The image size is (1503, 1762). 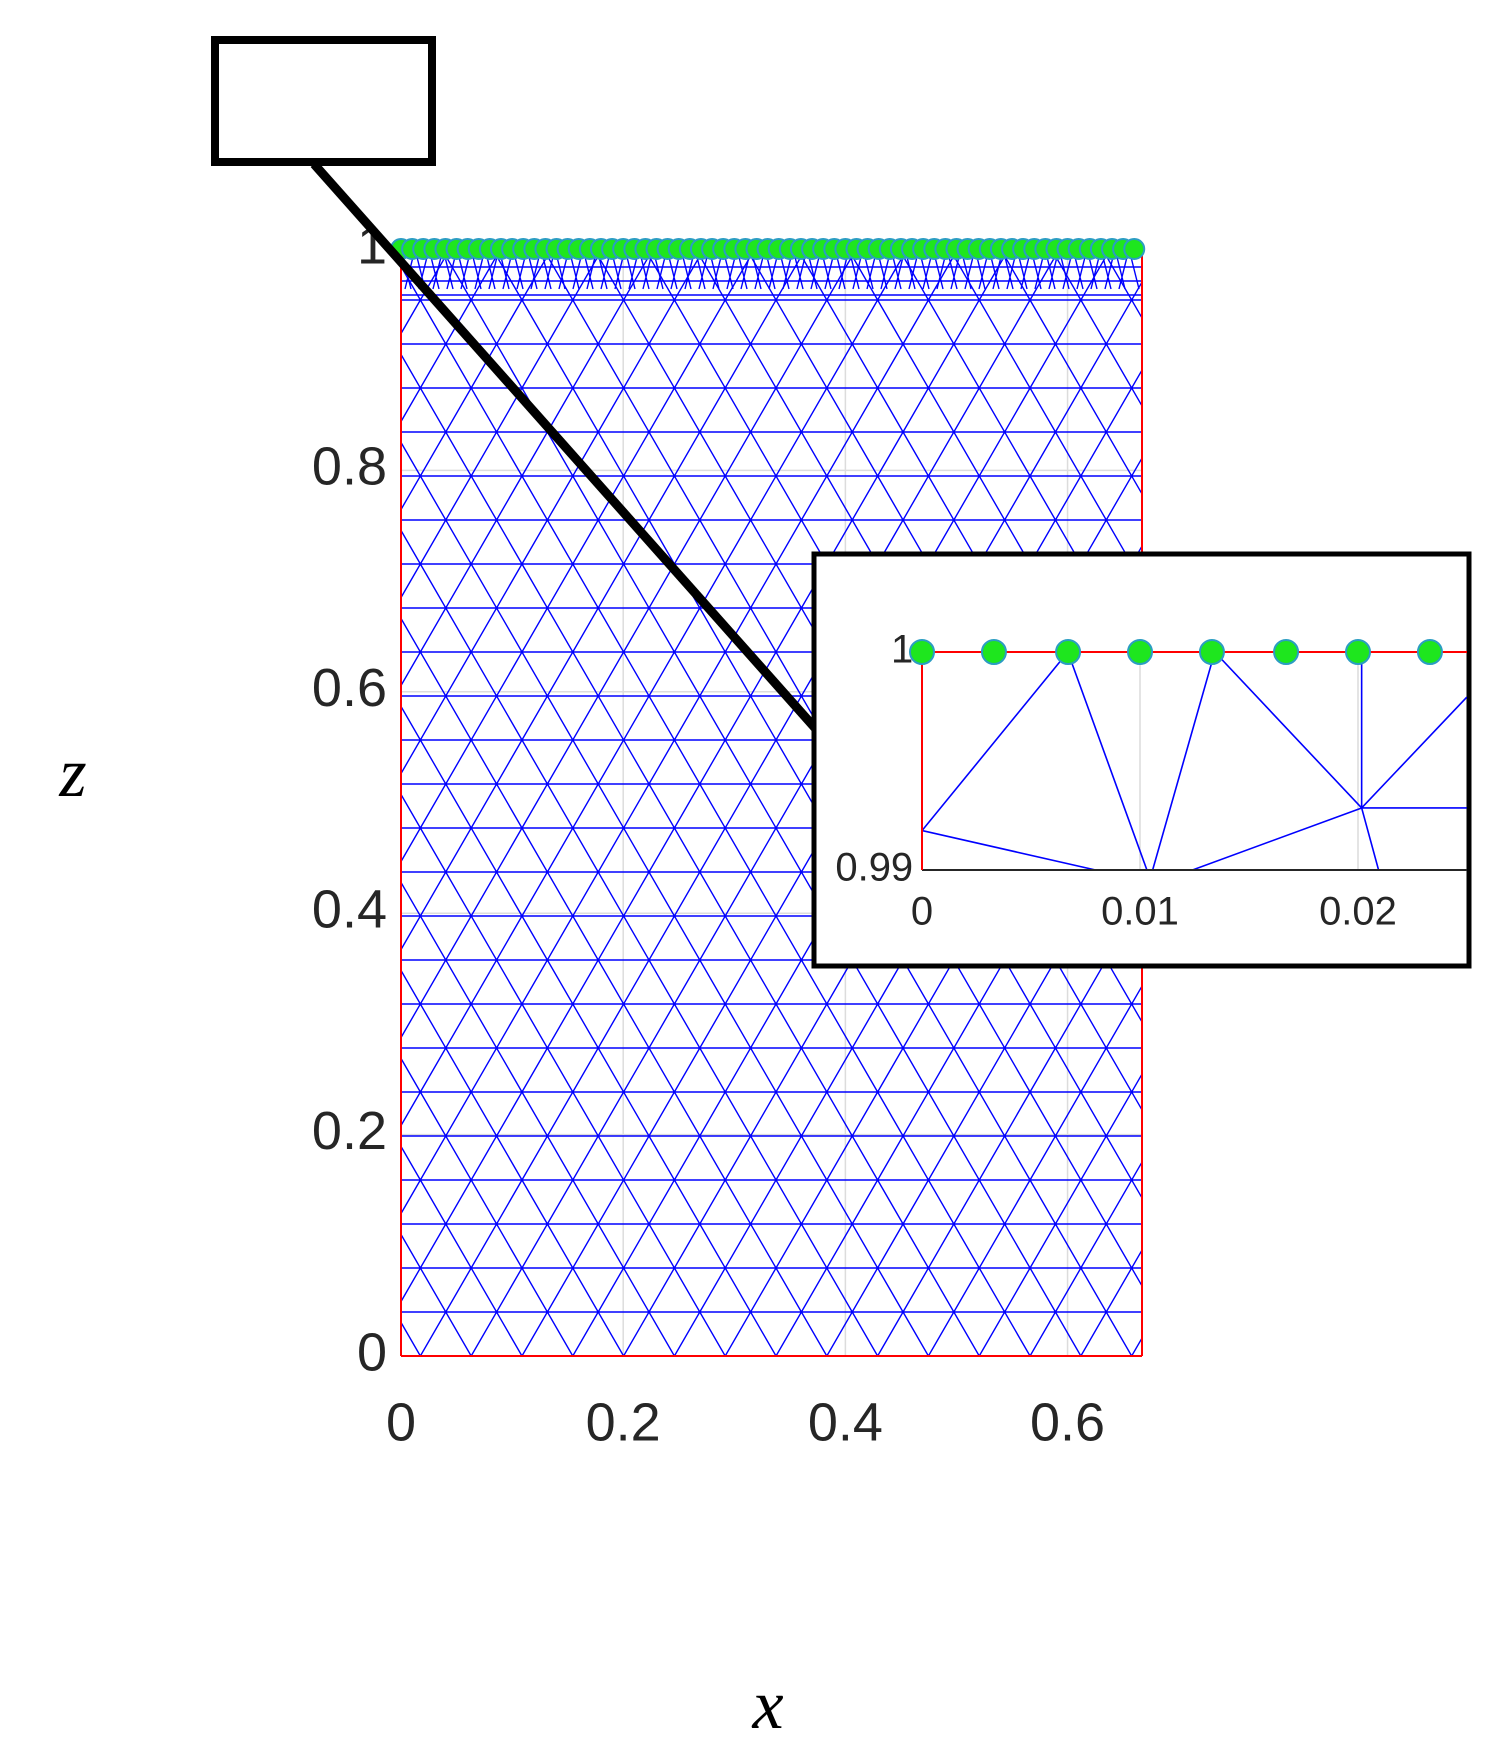 I want to click on y-tick-label: 1, so click(x=902, y=650).